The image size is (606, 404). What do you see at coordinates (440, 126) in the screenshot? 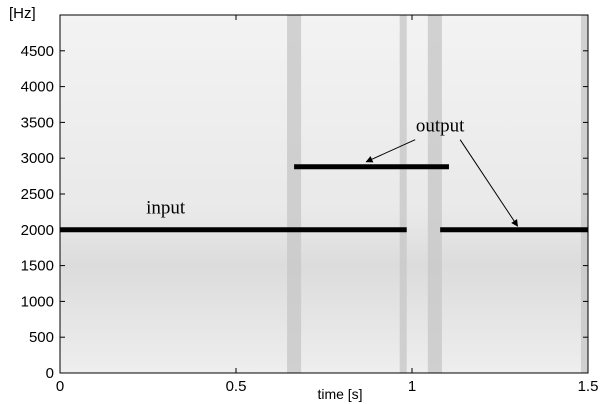
I see `output-annotation: output` at bounding box center [440, 126].